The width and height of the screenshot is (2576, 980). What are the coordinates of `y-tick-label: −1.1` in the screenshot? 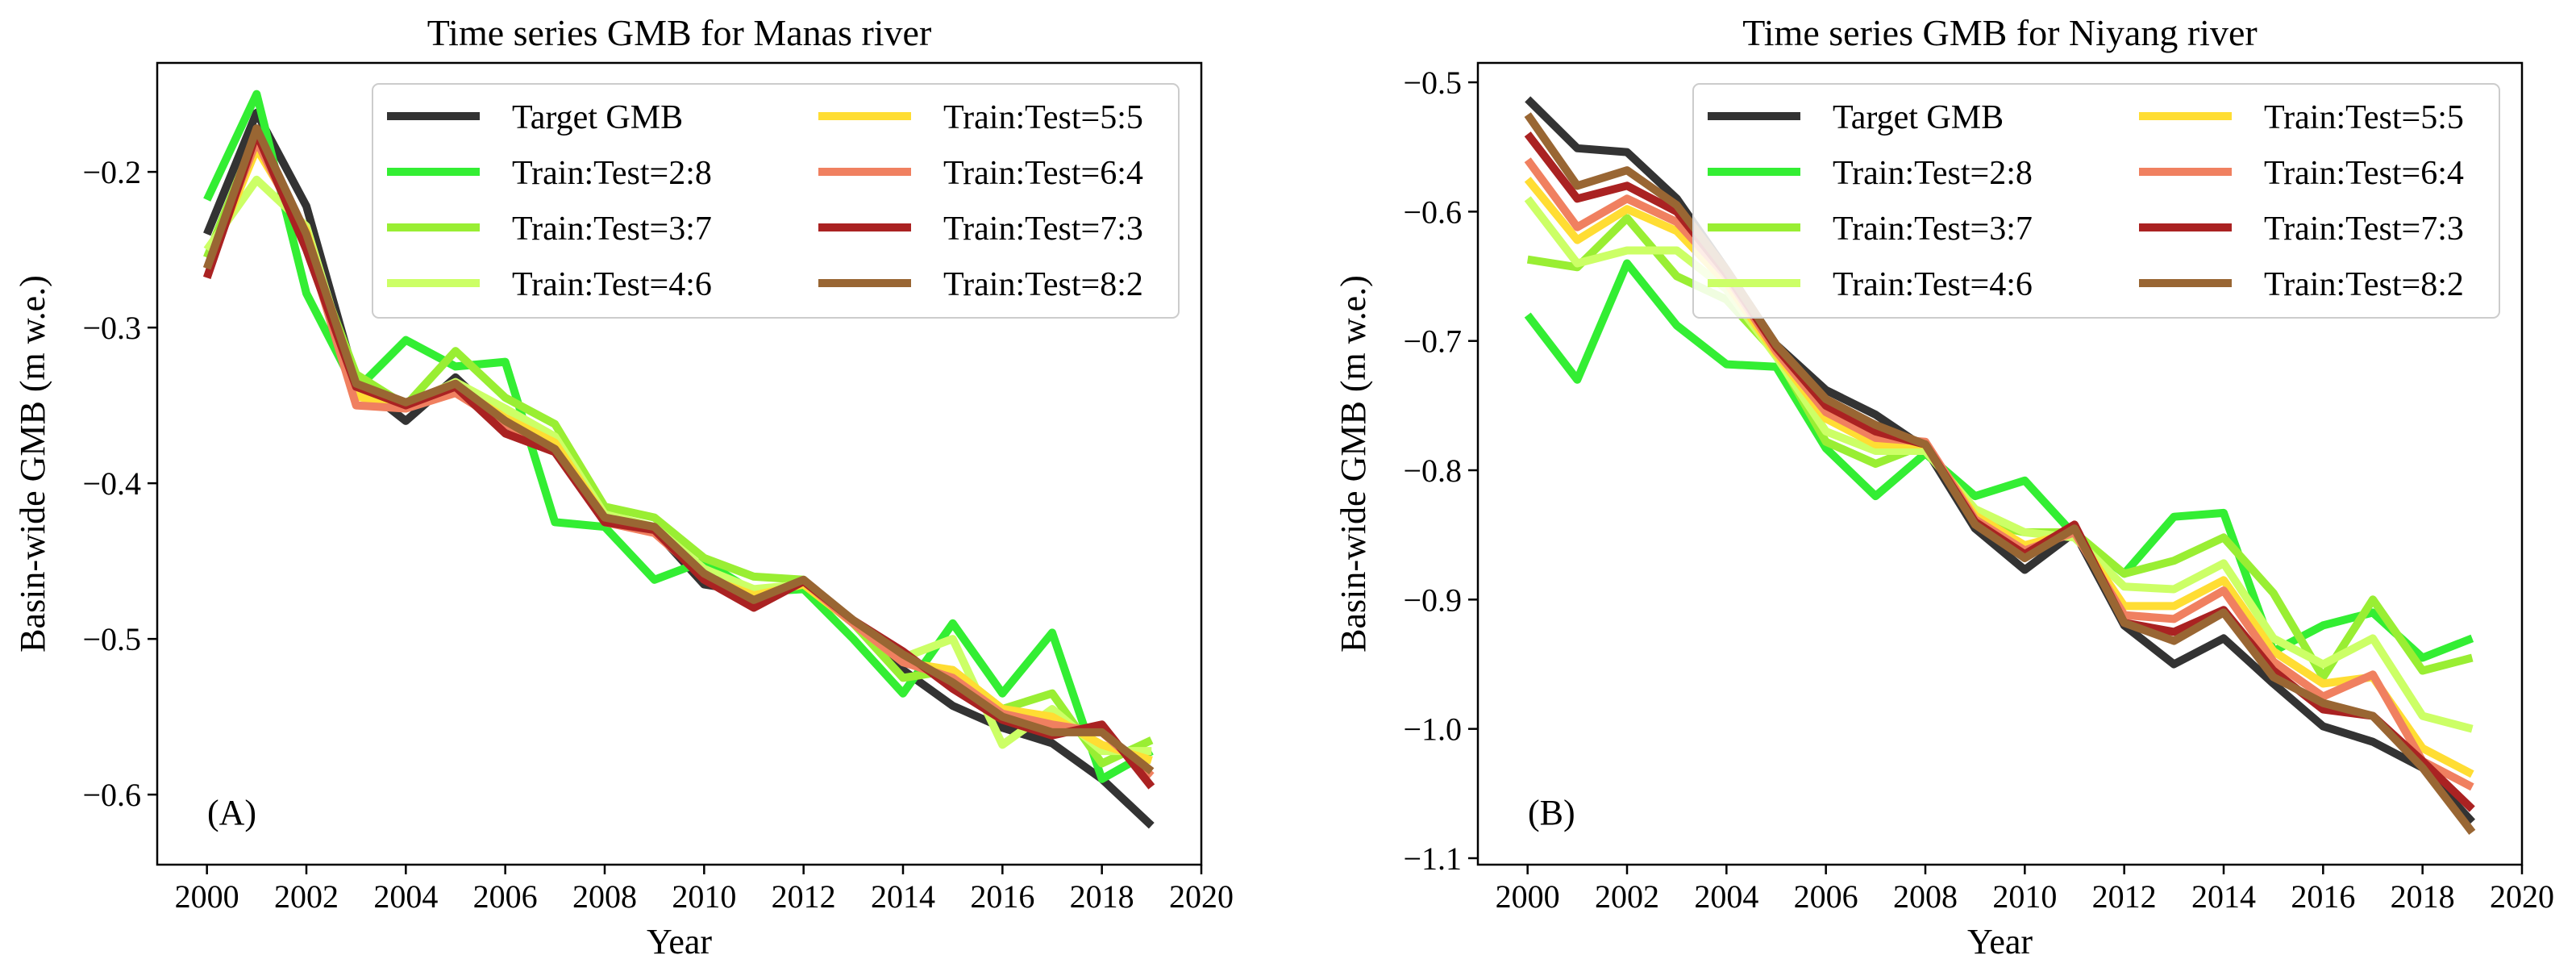 It's located at (1432, 859).